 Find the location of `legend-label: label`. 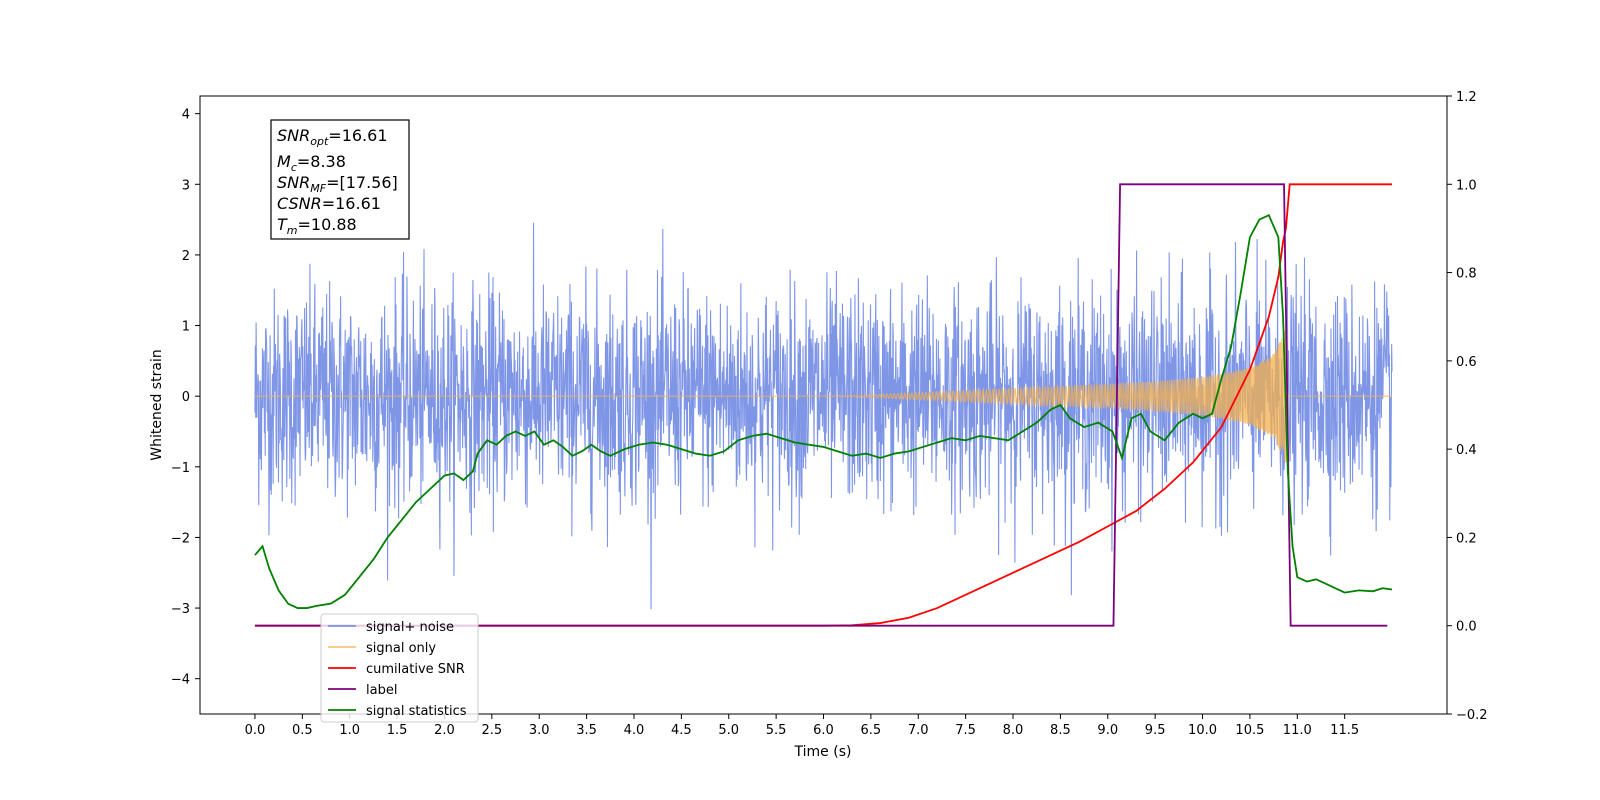

legend-label: label is located at coordinates (381, 690).